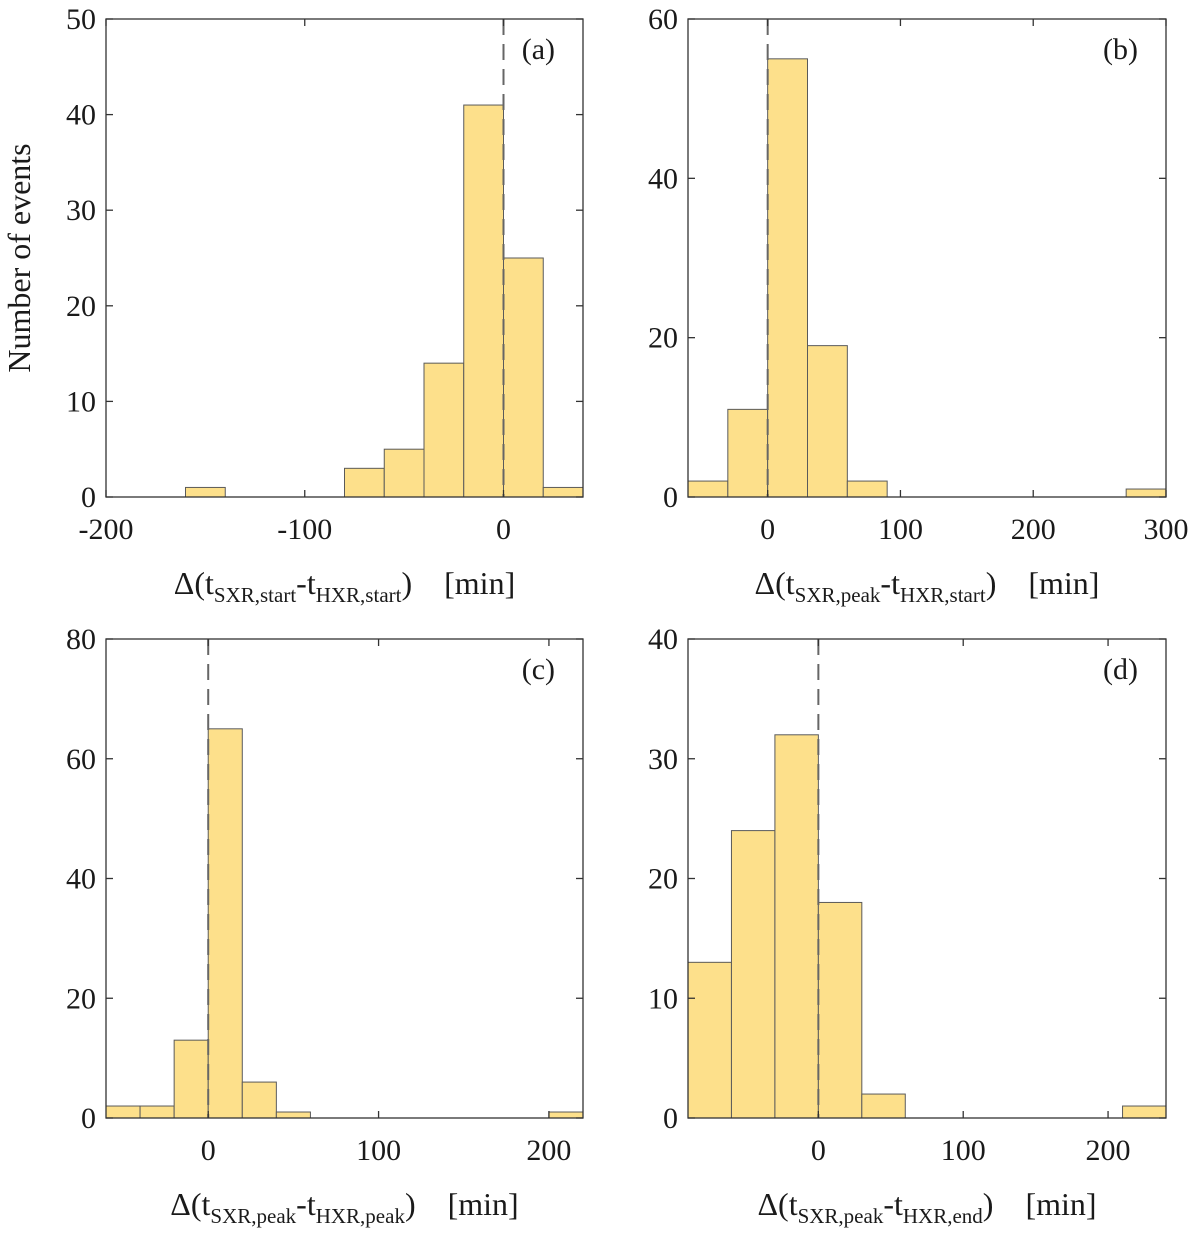  Describe the element at coordinates (106, 529) in the screenshot. I see `x-tick-label: -200` at that location.